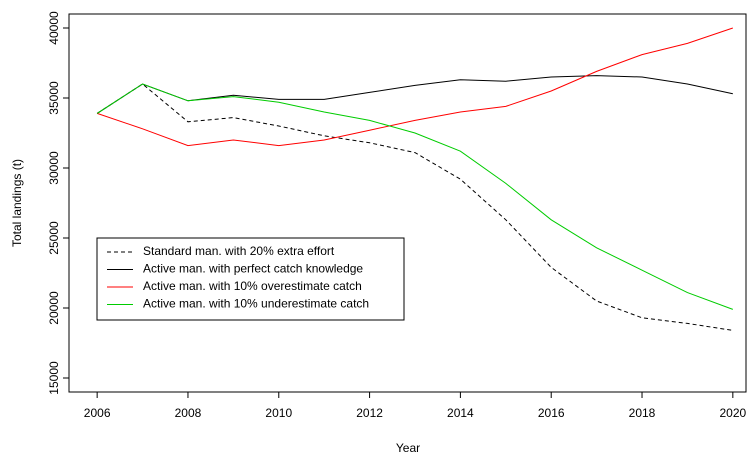  Describe the element at coordinates (239, 251) in the screenshot. I see `legend-label: Standard man. with 20% extra effort` at that location.